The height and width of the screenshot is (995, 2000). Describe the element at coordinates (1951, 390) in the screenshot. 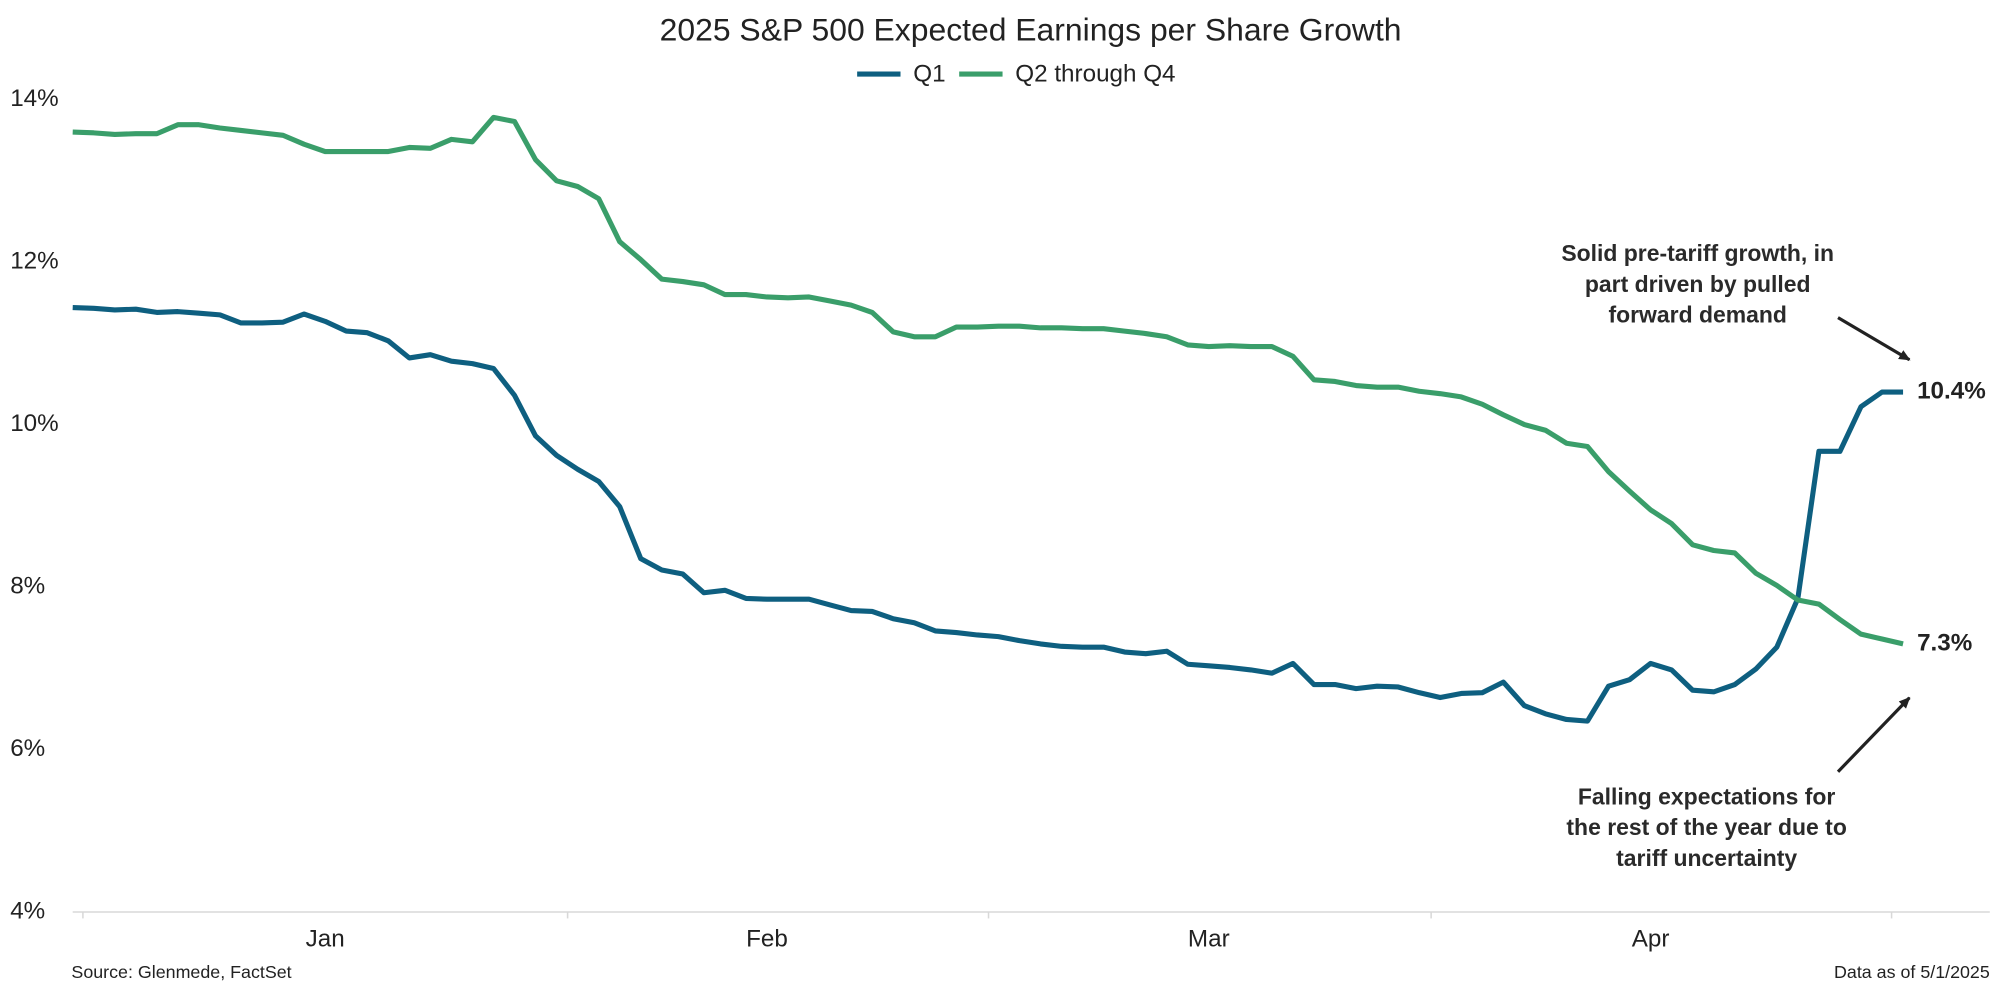

I see `end-label: 10.4%` at that location.